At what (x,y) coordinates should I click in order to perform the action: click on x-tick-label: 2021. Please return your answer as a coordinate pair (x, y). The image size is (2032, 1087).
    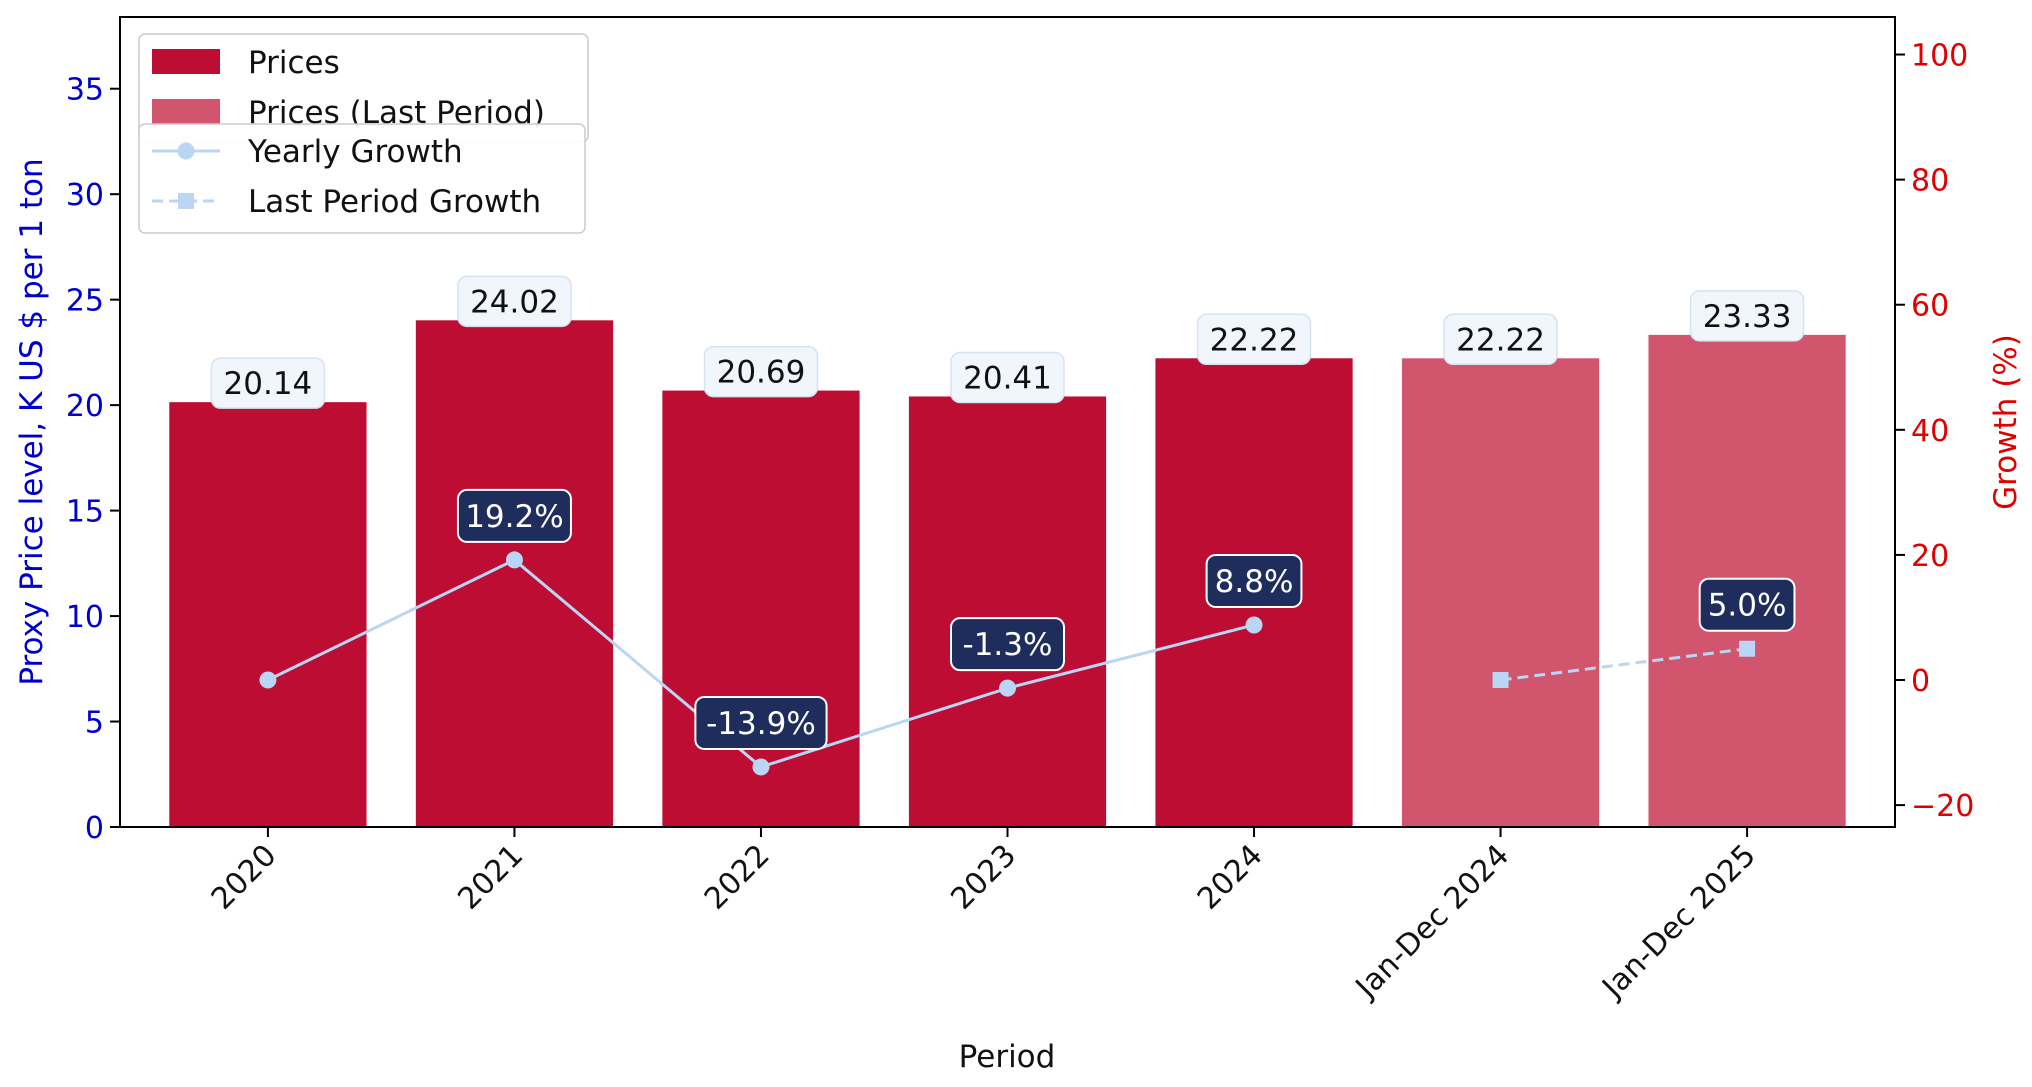
    Looking at the image, I should click on (490, 877).